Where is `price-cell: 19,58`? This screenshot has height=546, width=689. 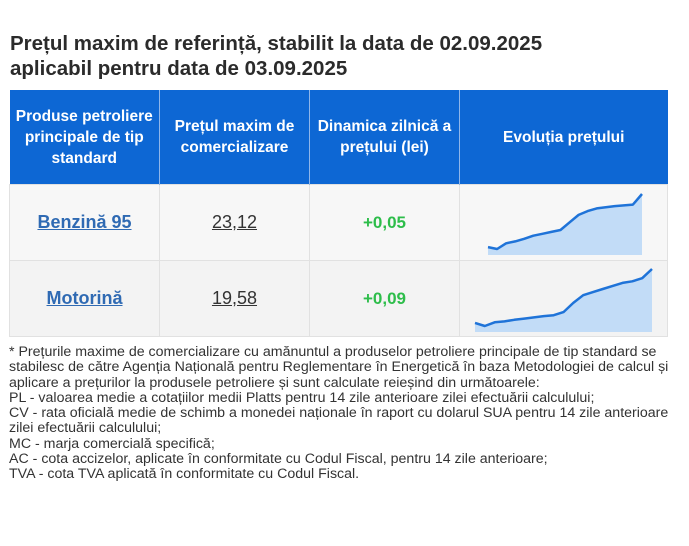
price-cell: 19,58 is located at coordinates (234, 298).